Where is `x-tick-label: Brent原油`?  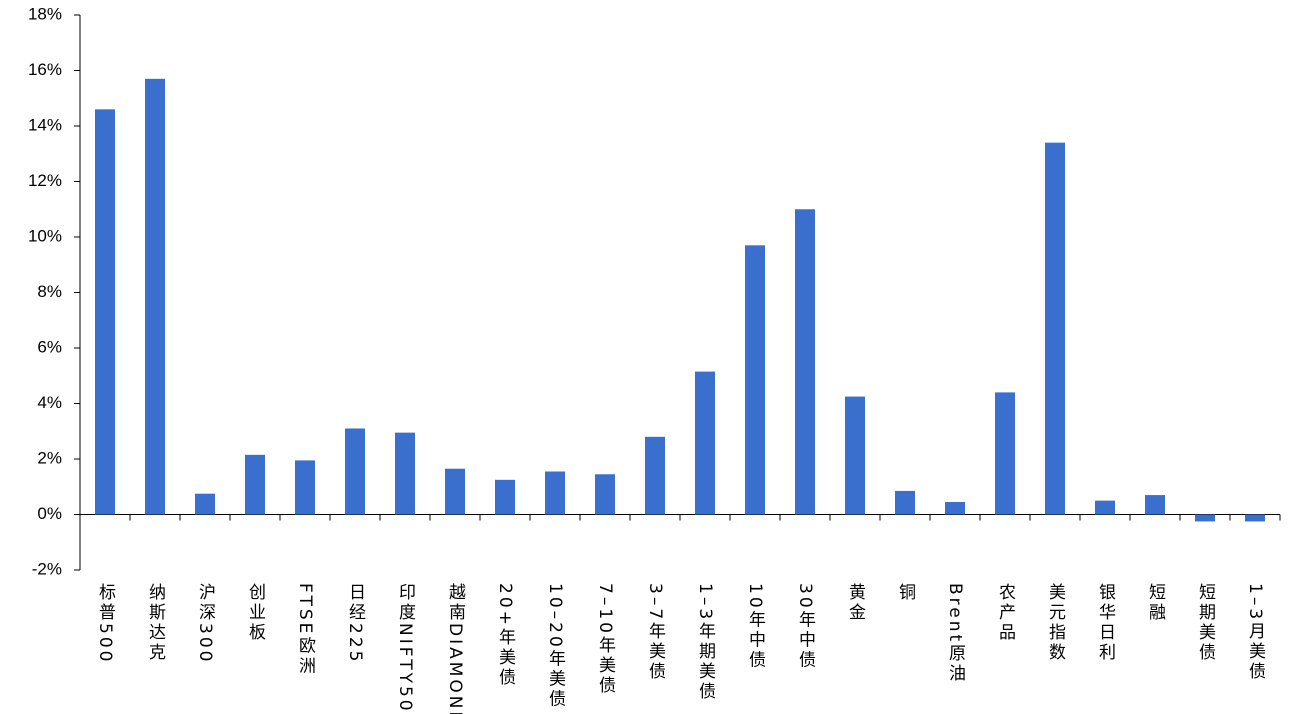 x-tick-label: Brent原油 is located at coordinates (955, 634).